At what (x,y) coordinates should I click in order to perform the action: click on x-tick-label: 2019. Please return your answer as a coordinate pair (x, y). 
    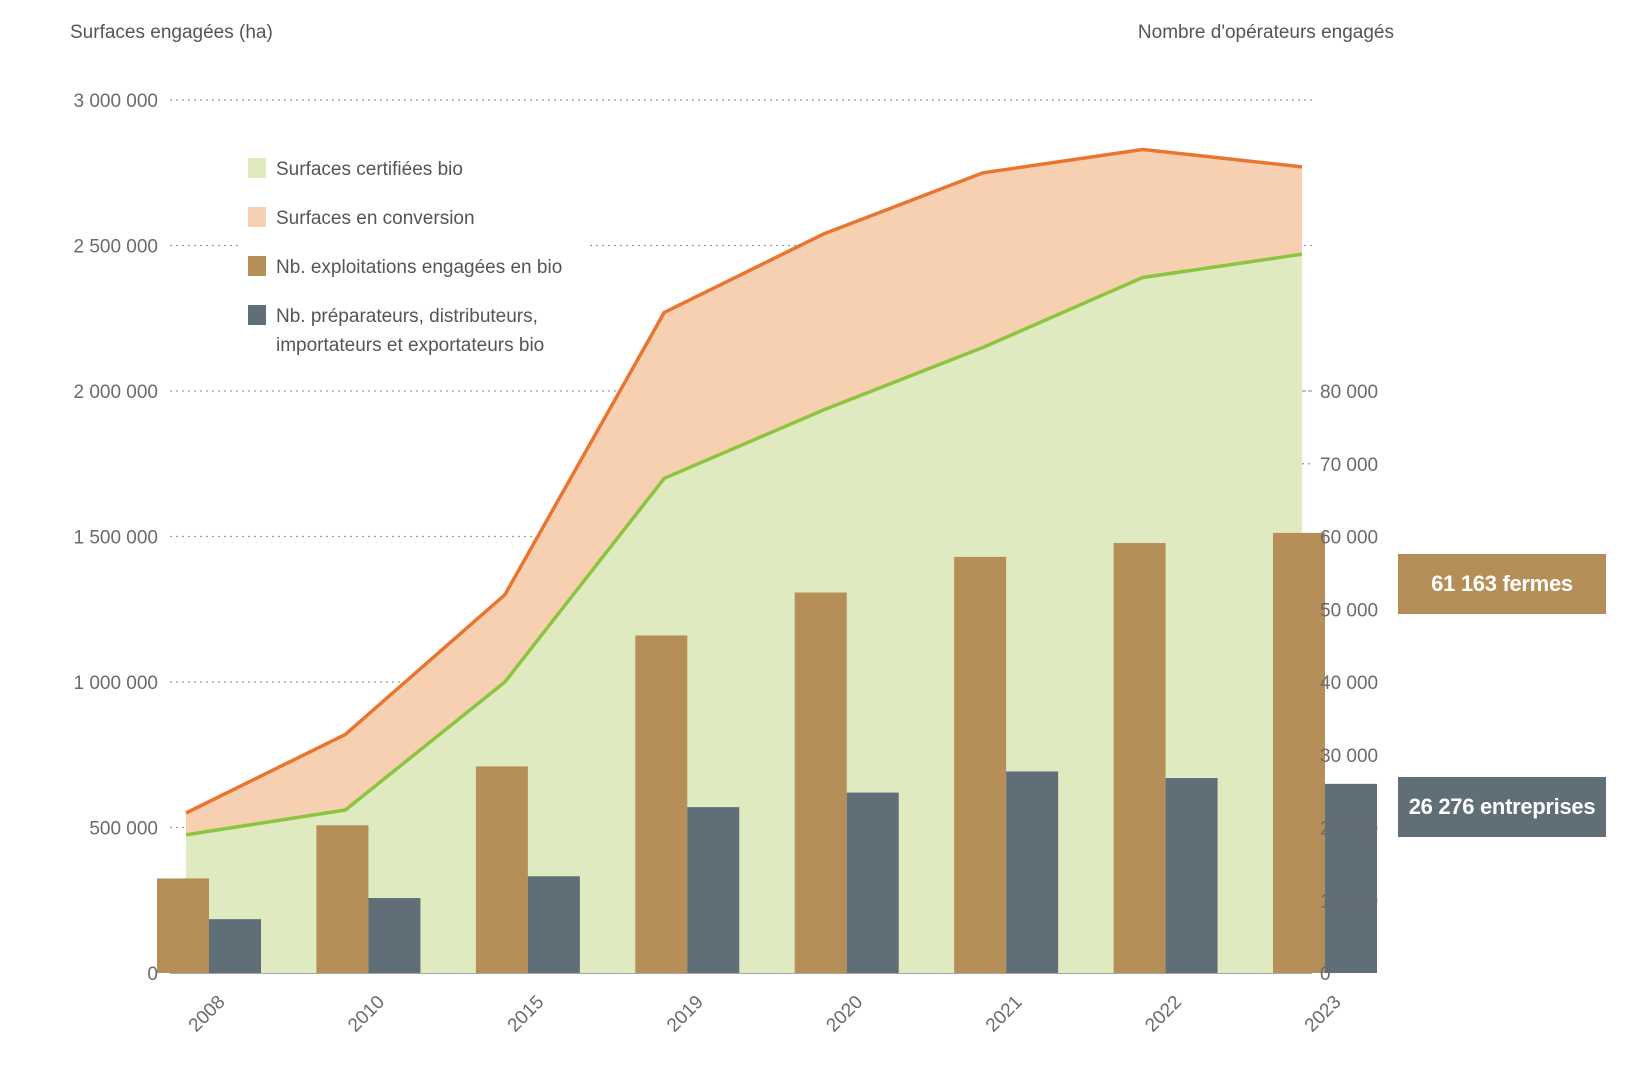
    Looking at the image, I should click on (685, 1014).